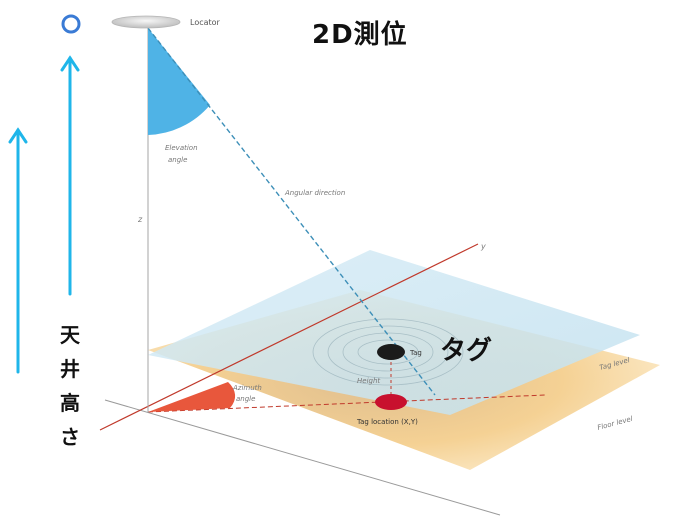 The image size is (677, 519). What do you see at coordinates (391, 402) in the screenshot?
I see `tag-projection-marker` at bounding box center [391, 402].